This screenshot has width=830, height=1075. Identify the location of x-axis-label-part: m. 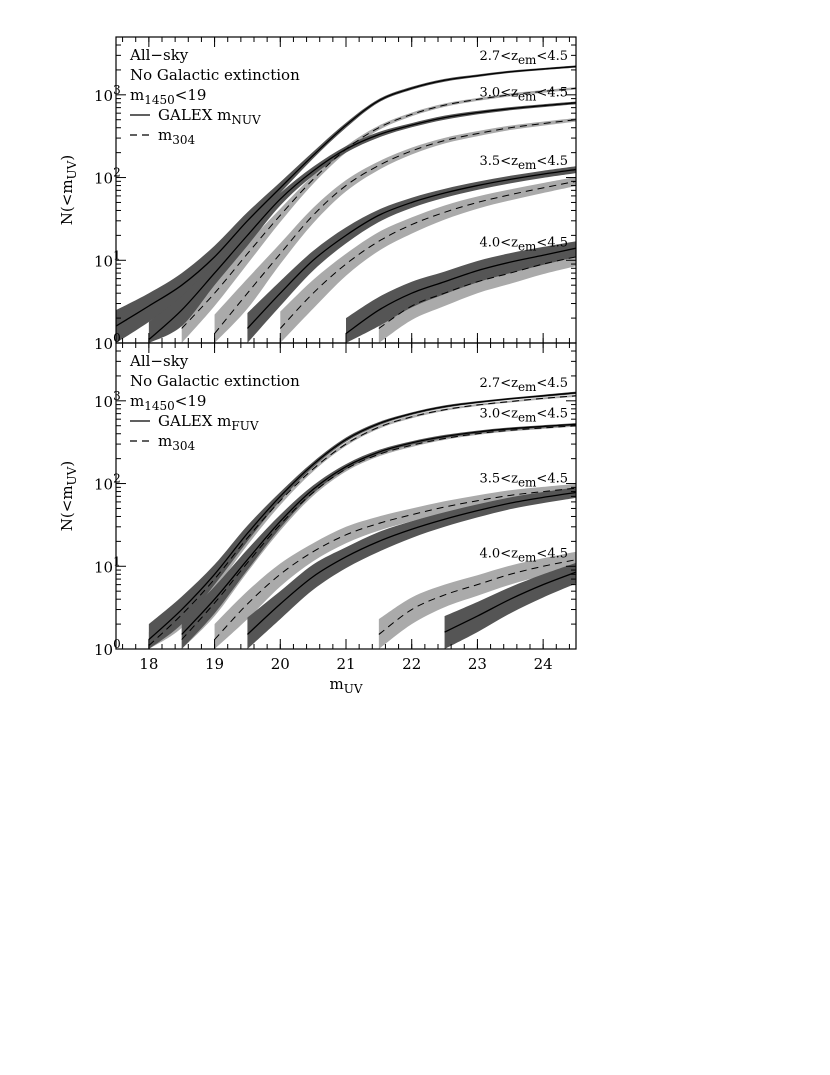
(336, 684).